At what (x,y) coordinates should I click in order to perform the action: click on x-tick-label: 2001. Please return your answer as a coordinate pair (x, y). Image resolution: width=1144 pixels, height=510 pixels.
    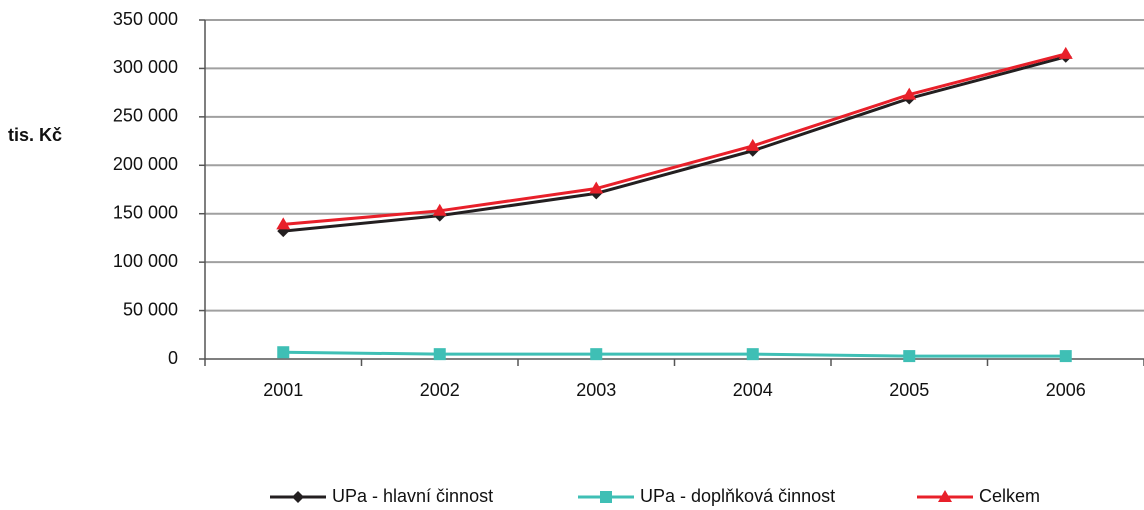
    Looking at the image, I should click on (283, 390).